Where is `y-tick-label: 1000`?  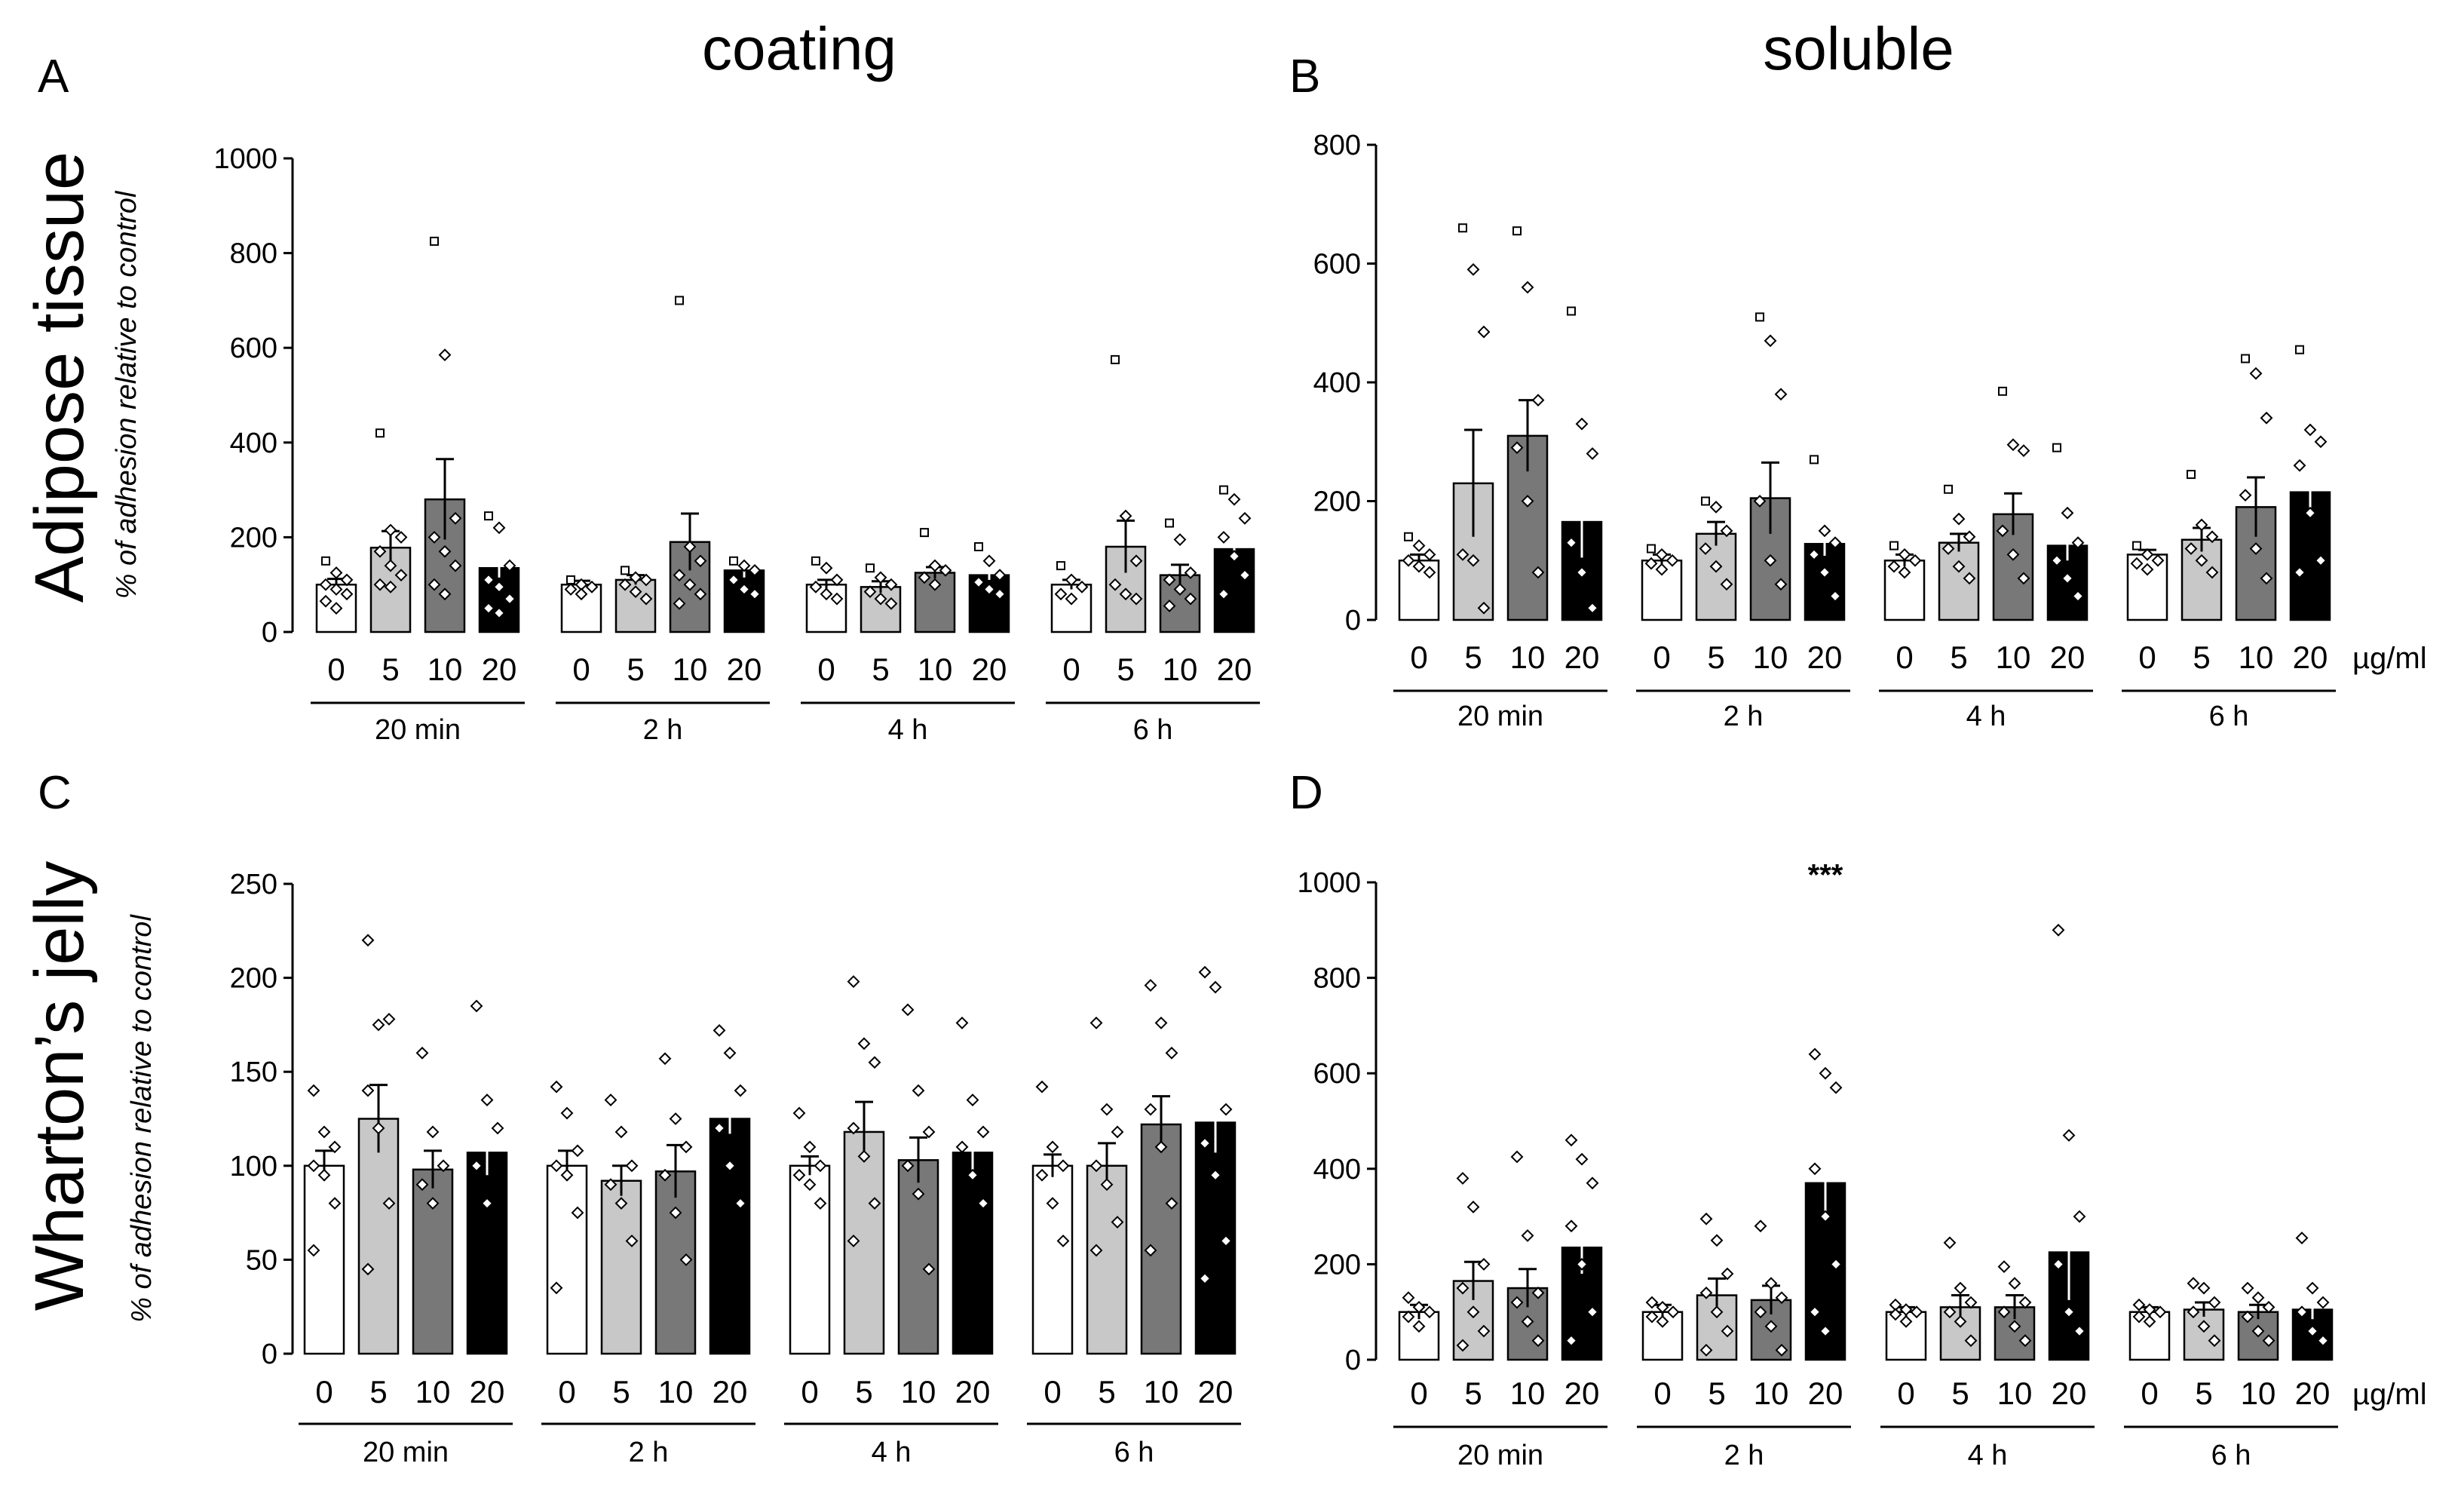
y-tick-label: 1000 is located at coordinates (245, 159).